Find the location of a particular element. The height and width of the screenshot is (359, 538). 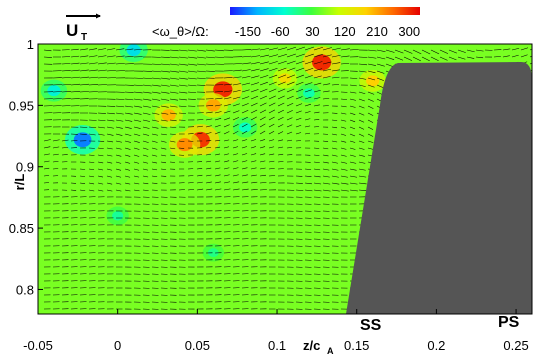

x-tick-label: 0.2 is located at coordinates (436, 345).